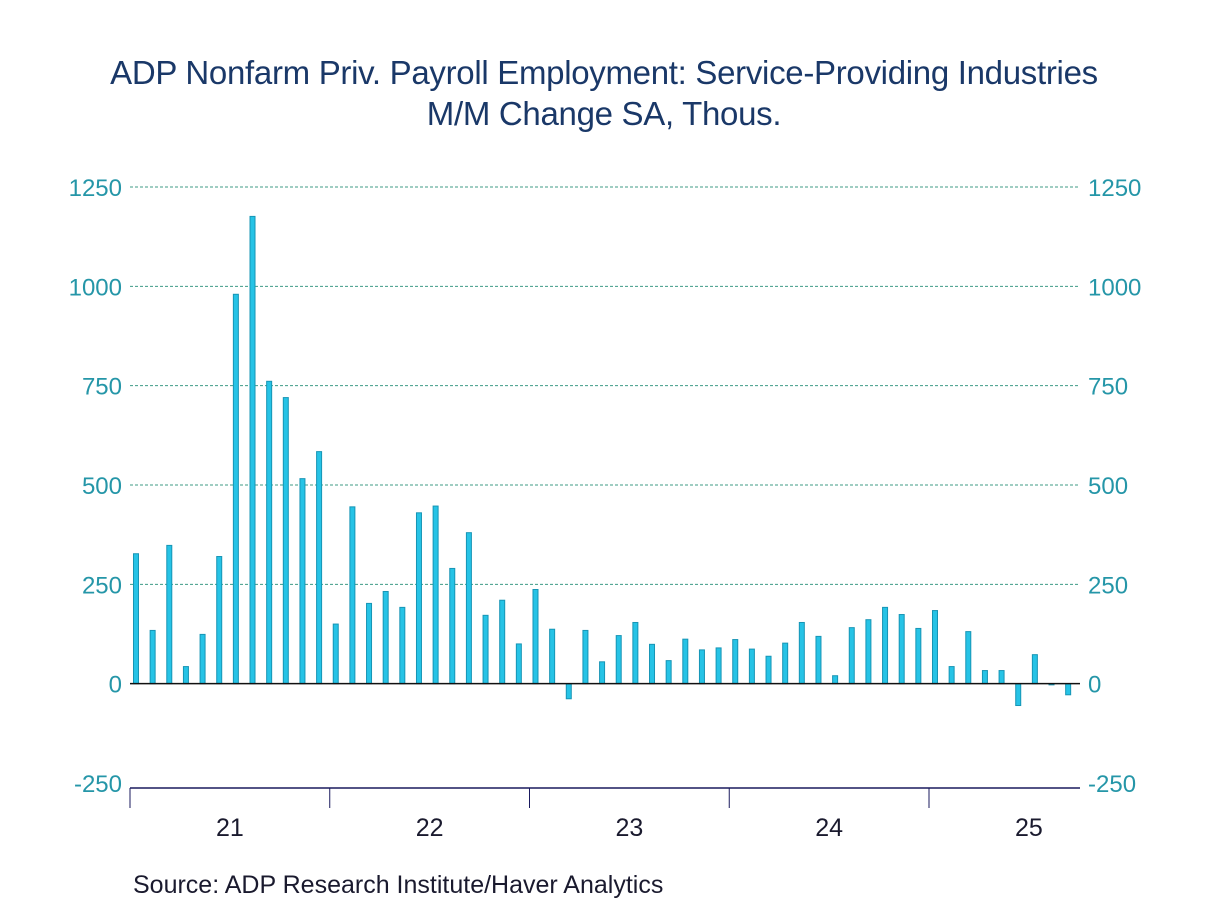 The image size is (1208, 906). I want to click on y-tick-label-left: 750, so click(102, 387).